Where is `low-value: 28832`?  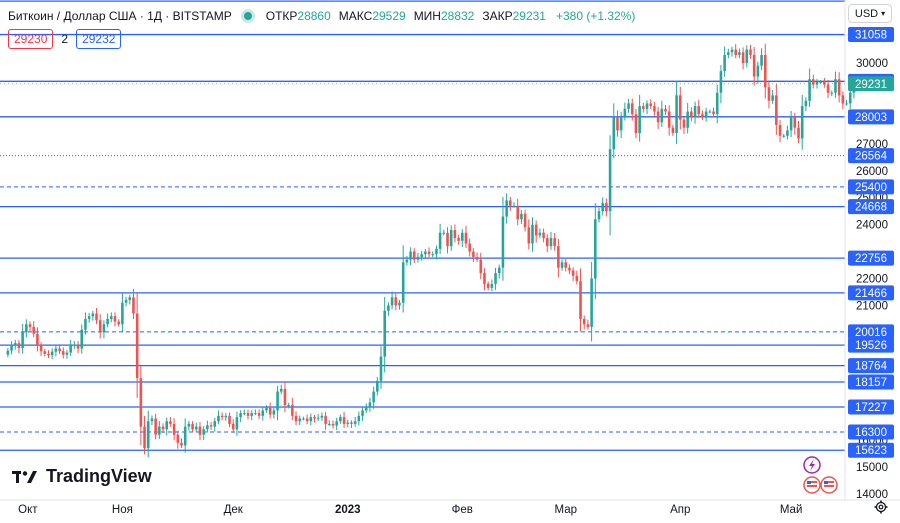 low-value: 28832 is located at coordinates (457, 16).